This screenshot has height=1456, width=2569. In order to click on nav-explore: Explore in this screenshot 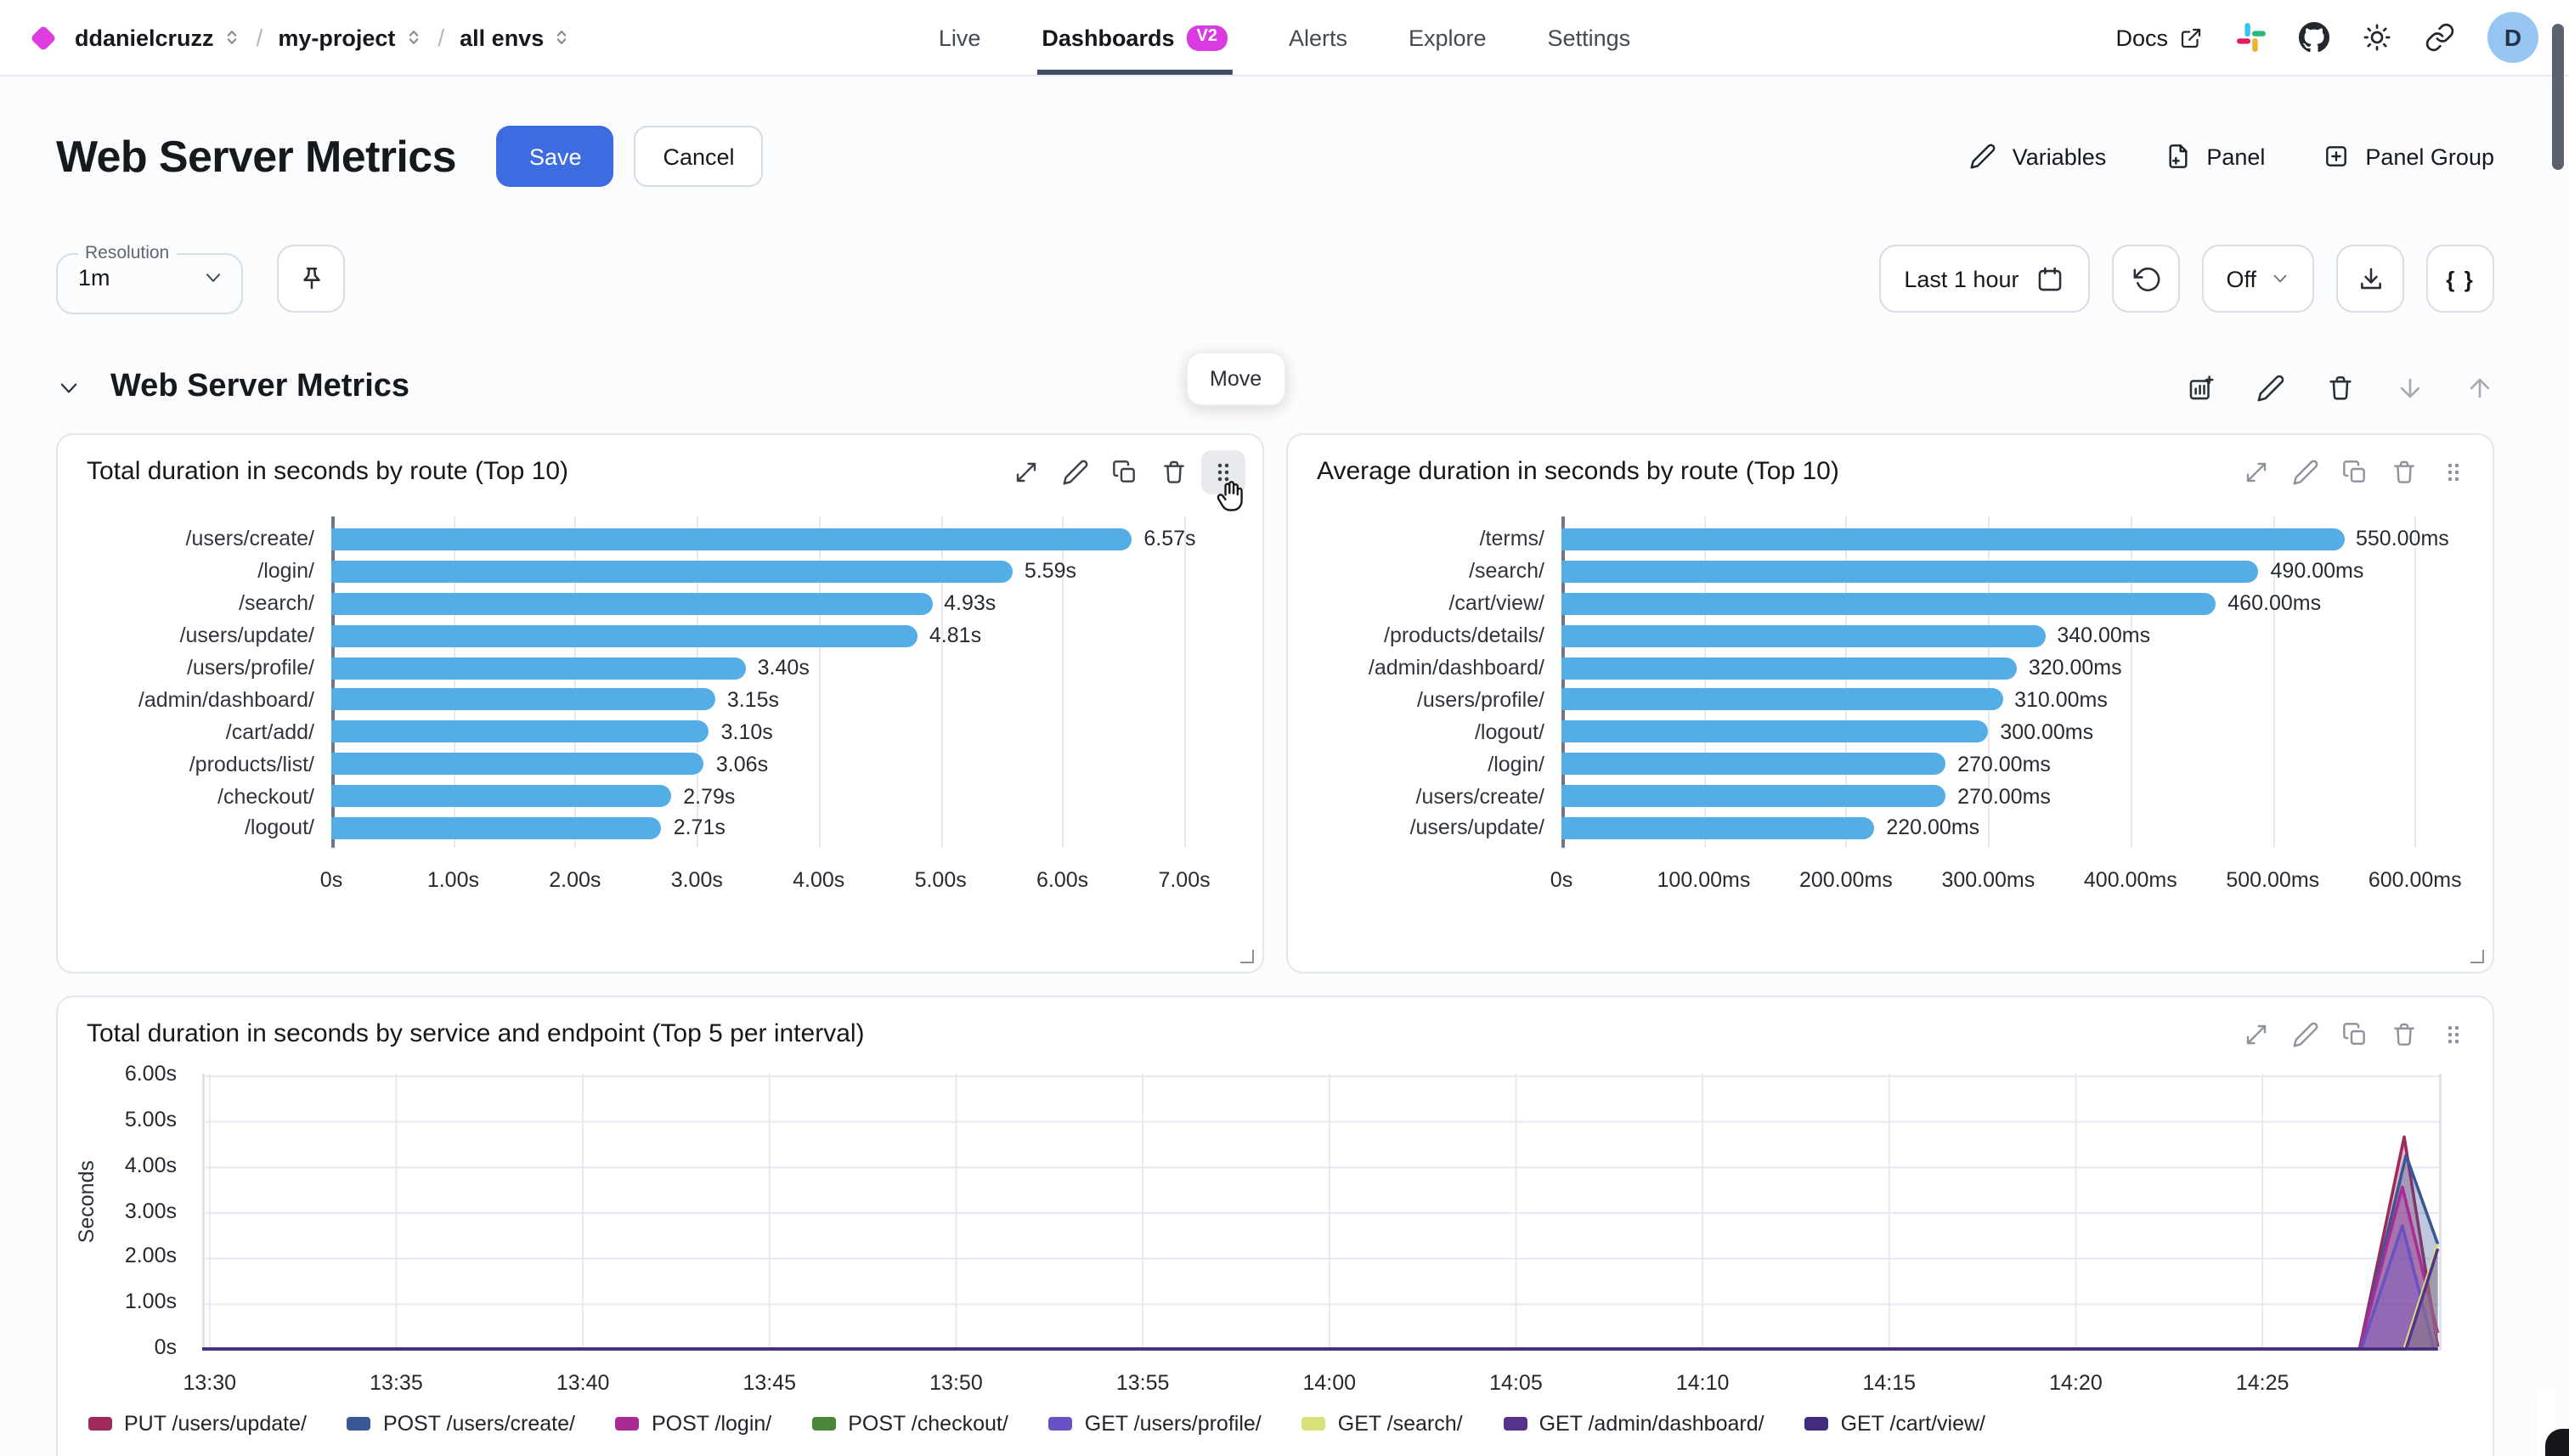, I will do `click(1448, 38)`.